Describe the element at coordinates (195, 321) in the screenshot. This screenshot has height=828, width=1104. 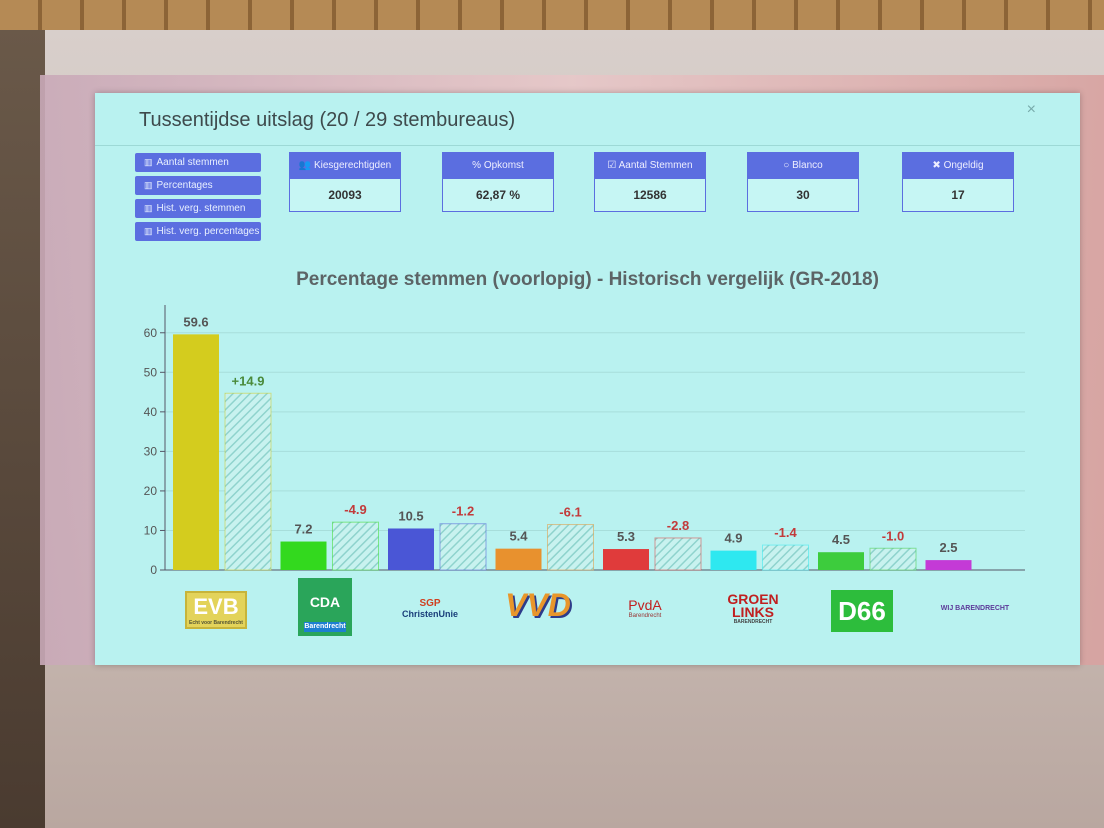
I see `bar-label: 59.6` at that location.